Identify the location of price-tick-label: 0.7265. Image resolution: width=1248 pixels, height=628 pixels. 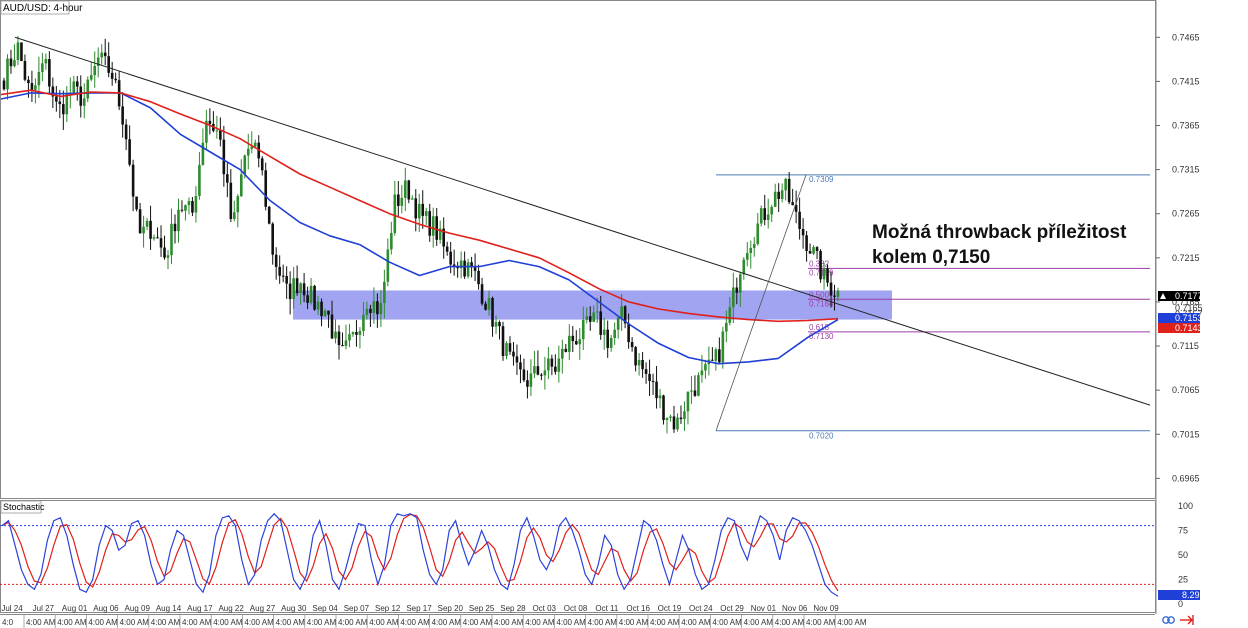
(1186, 214).